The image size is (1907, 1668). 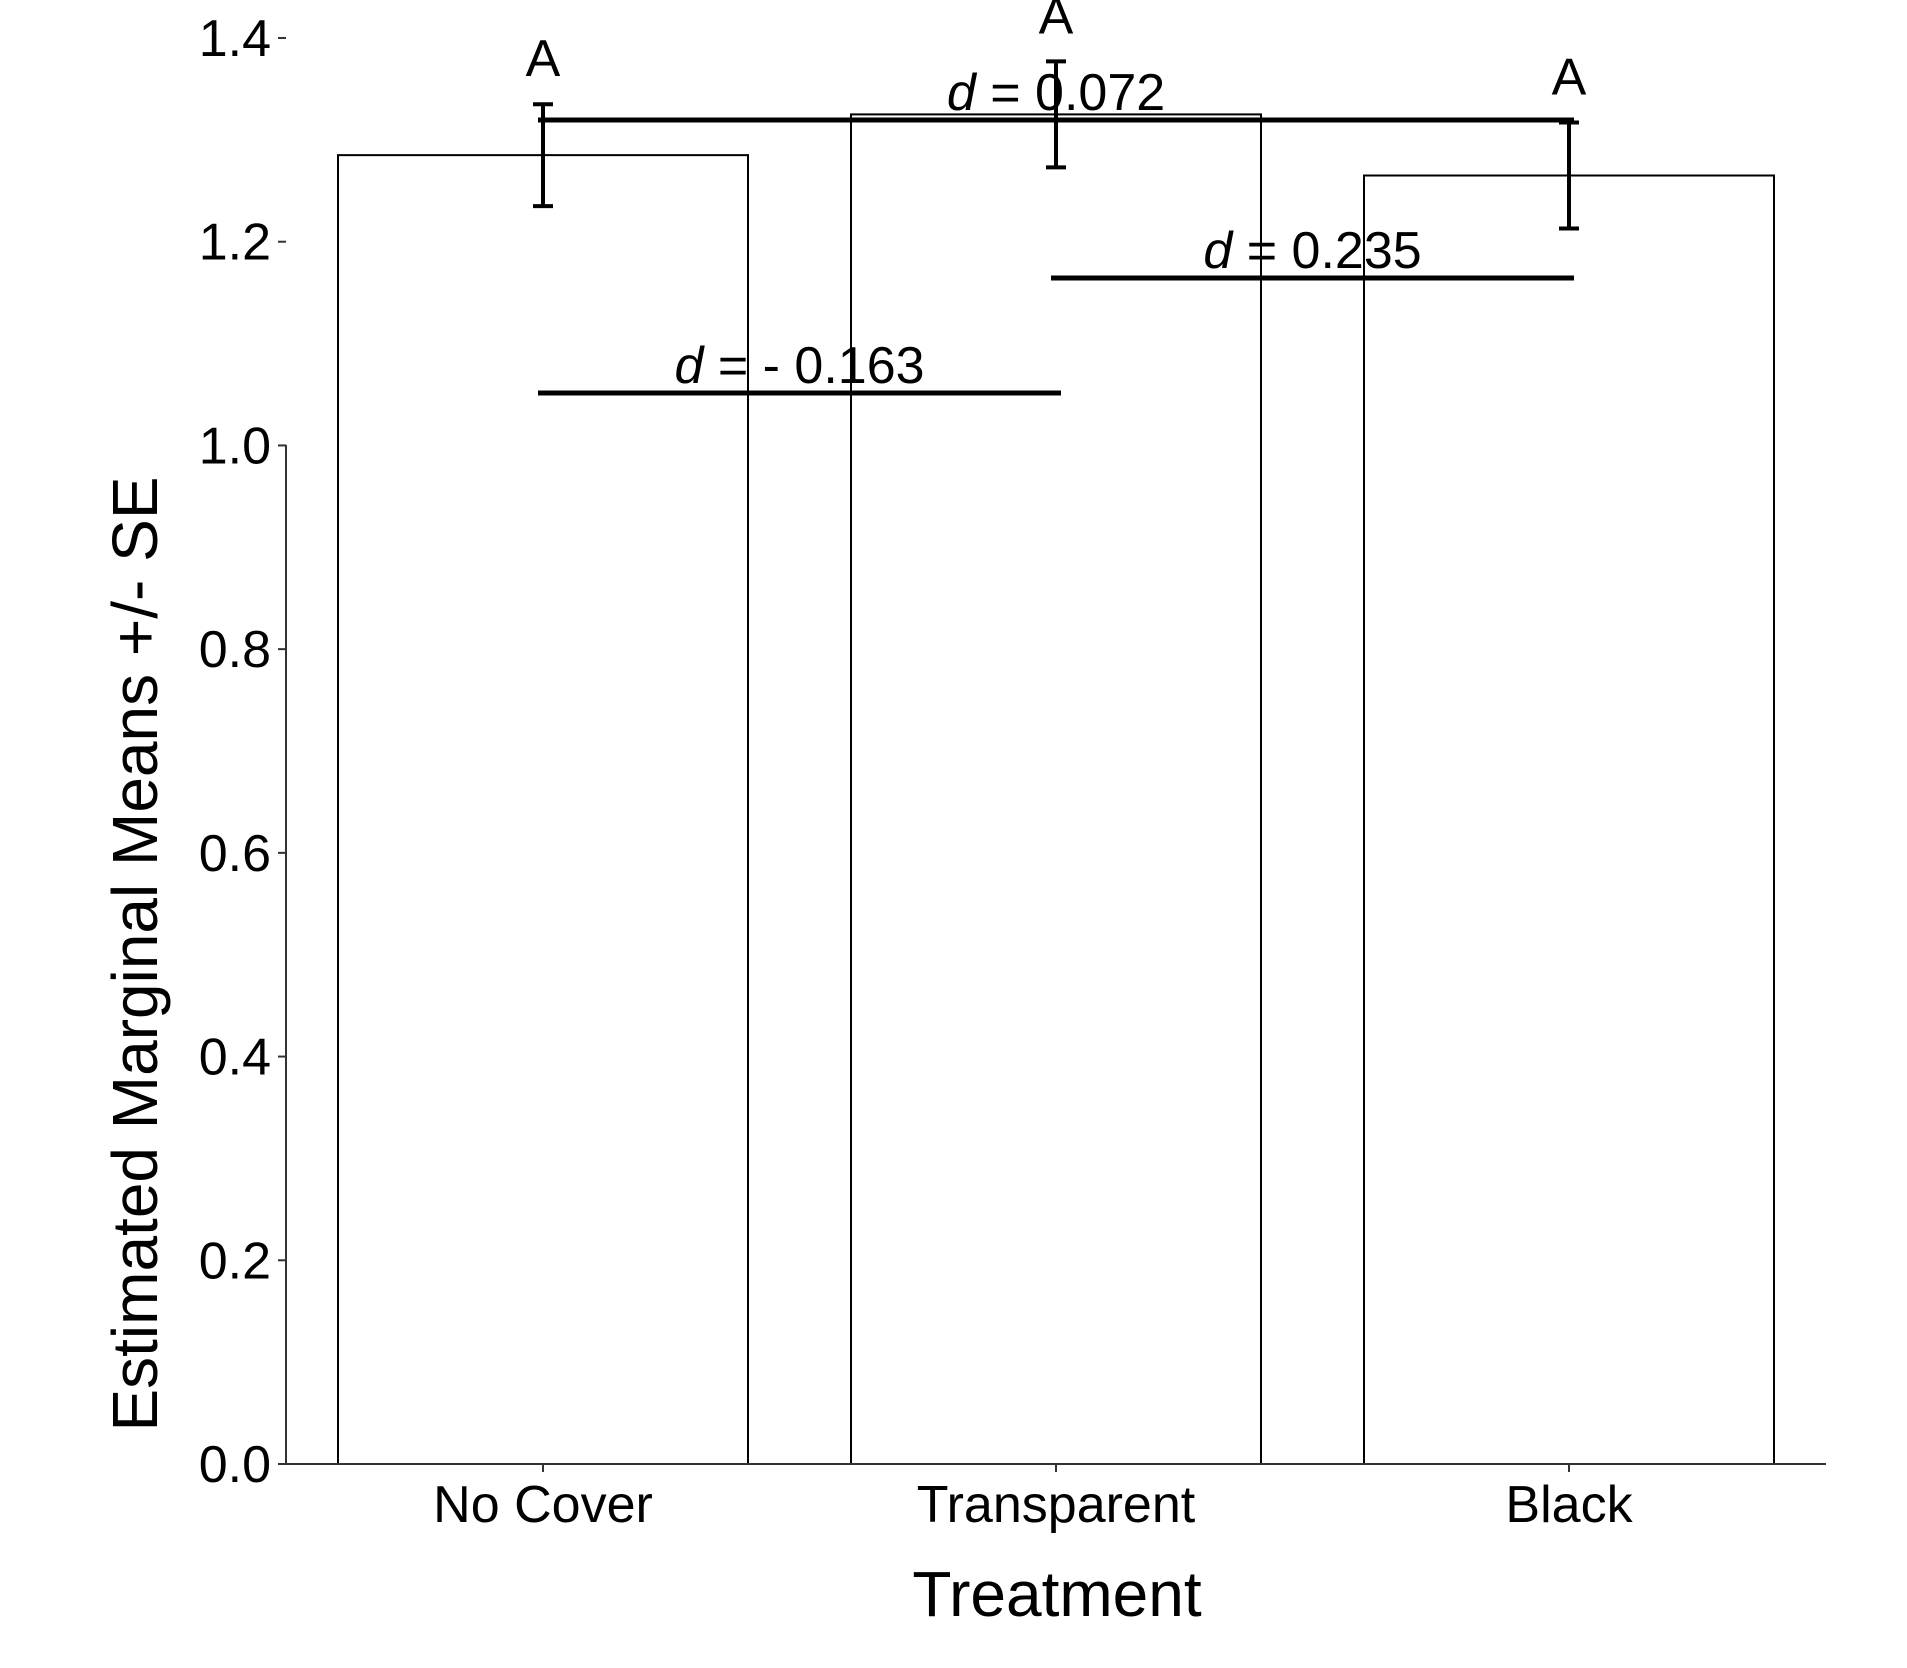 I want to click on effect-size-label: d = - 0.163, so click(x=799, y=366).